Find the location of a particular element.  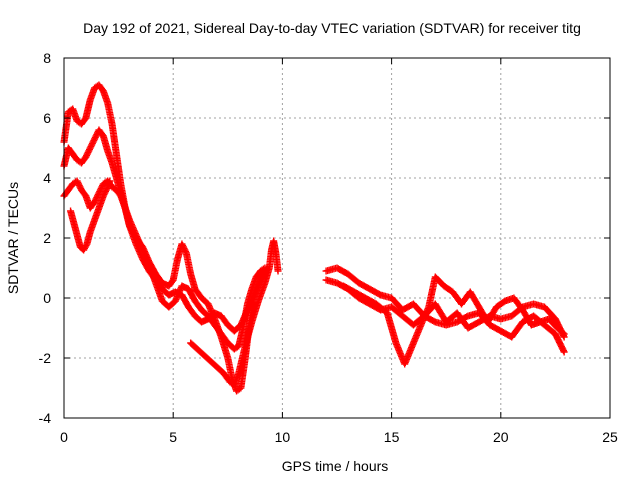

series-trace-d is located at coordinates (90, 215).